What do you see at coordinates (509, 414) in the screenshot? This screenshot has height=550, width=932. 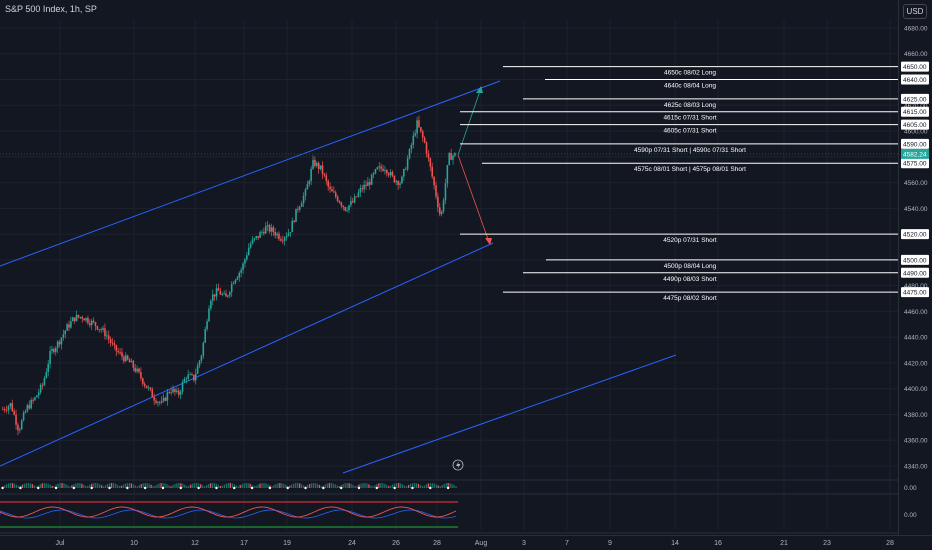 I see `channel-extension-line` at bounding box center [509, 414].